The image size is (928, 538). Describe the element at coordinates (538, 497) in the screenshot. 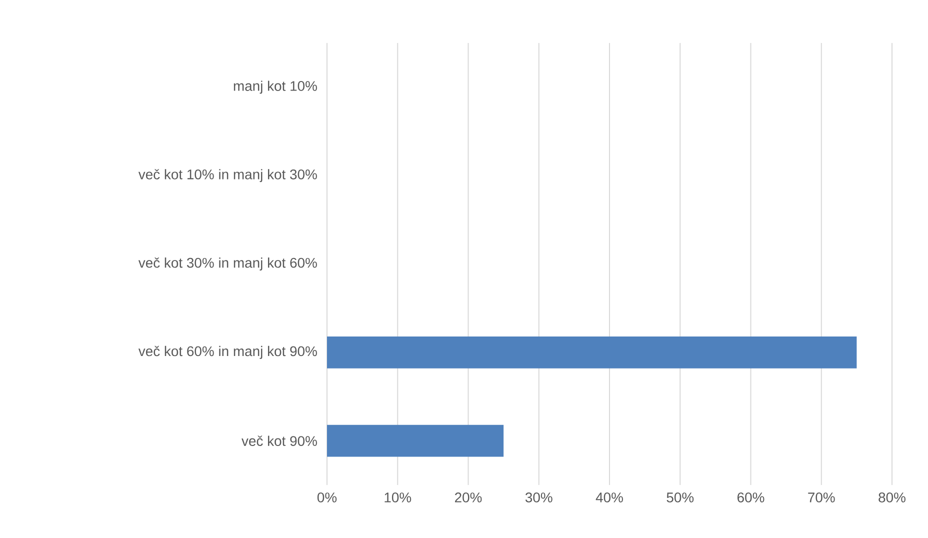

I see `x-tick-label: 30%` at that location.